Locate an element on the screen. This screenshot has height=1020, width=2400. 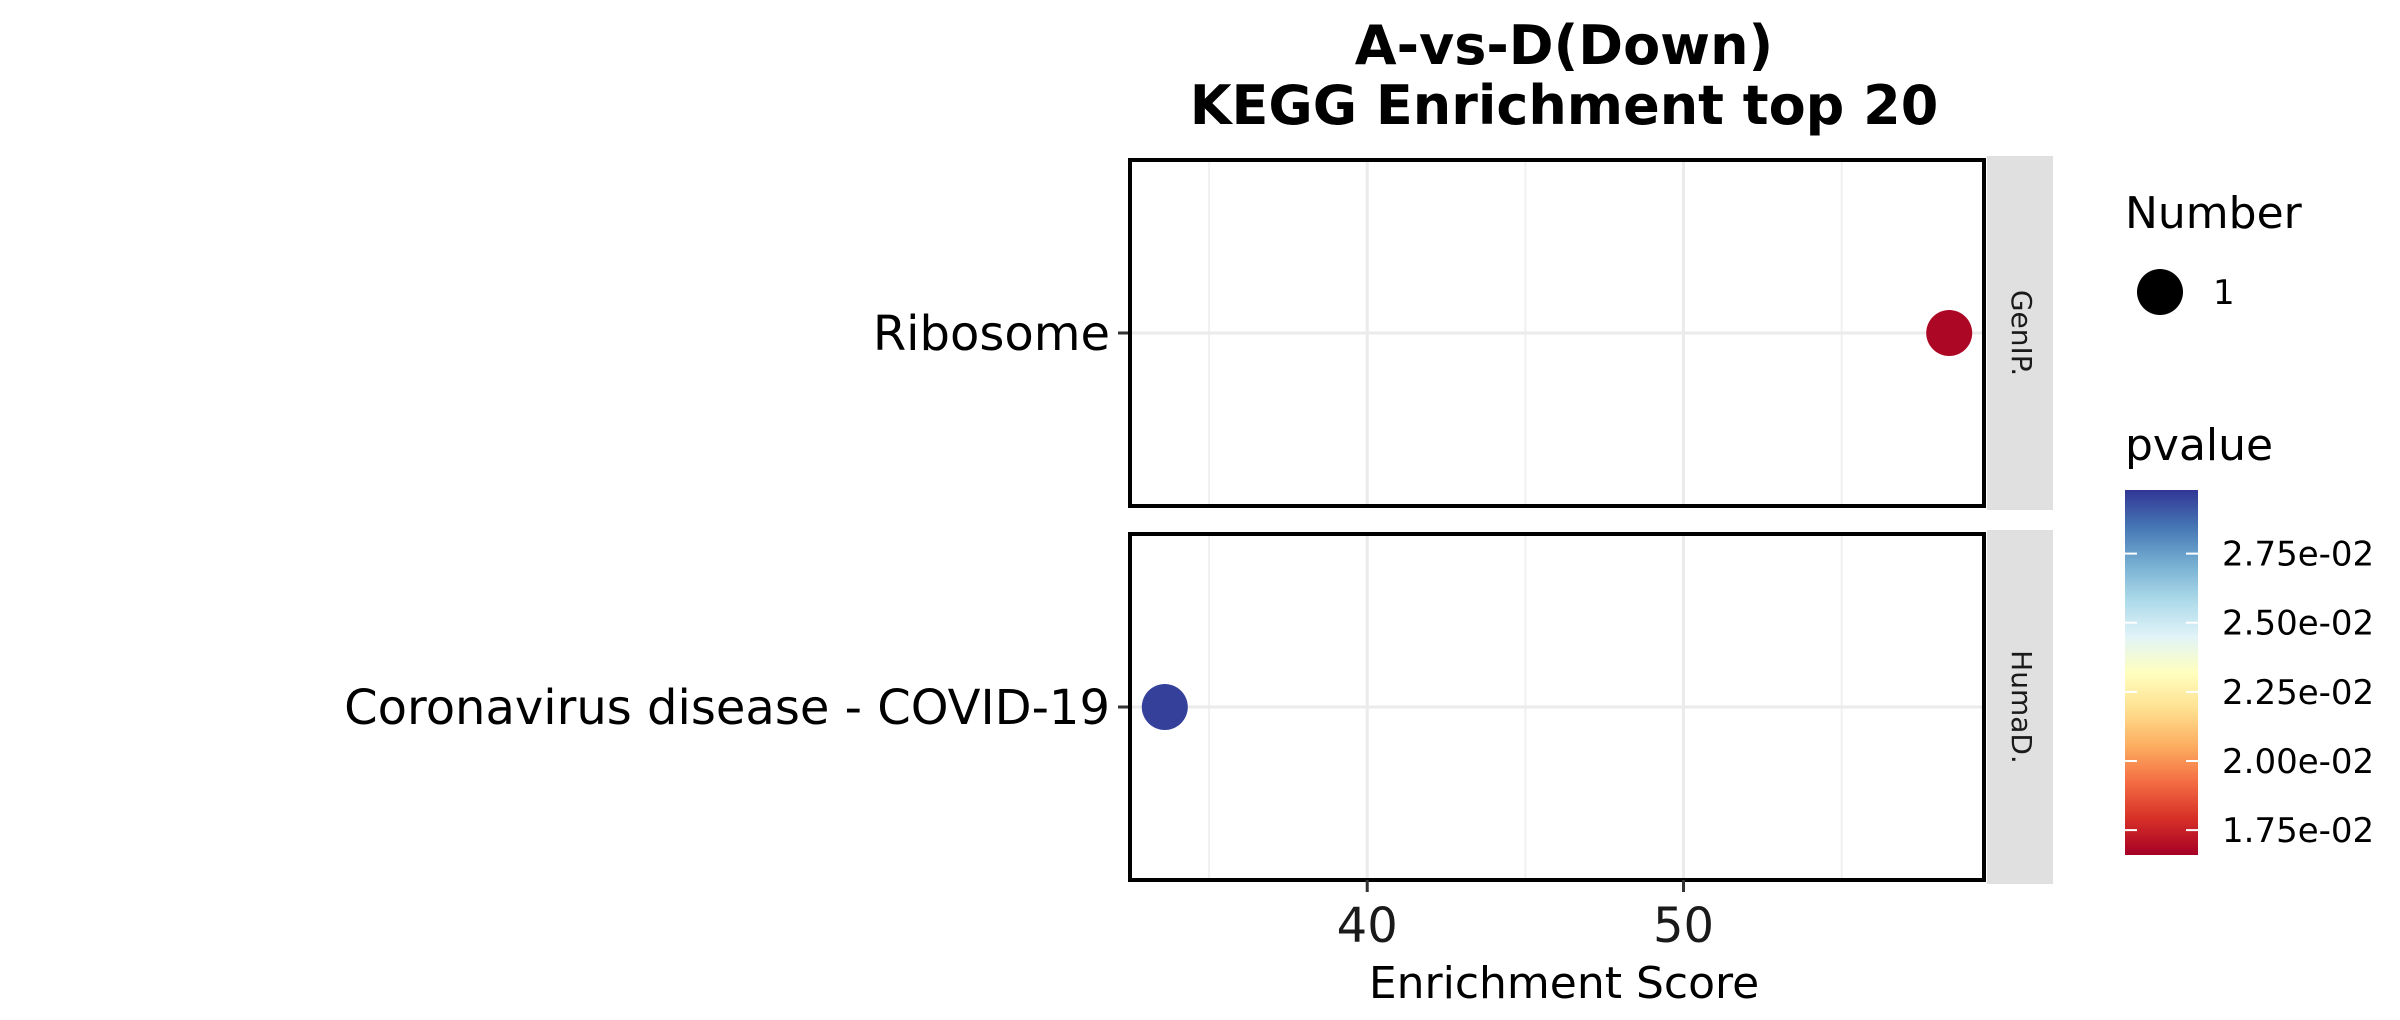
x-tick-label: 40 is located at coordinates (1367, 926).